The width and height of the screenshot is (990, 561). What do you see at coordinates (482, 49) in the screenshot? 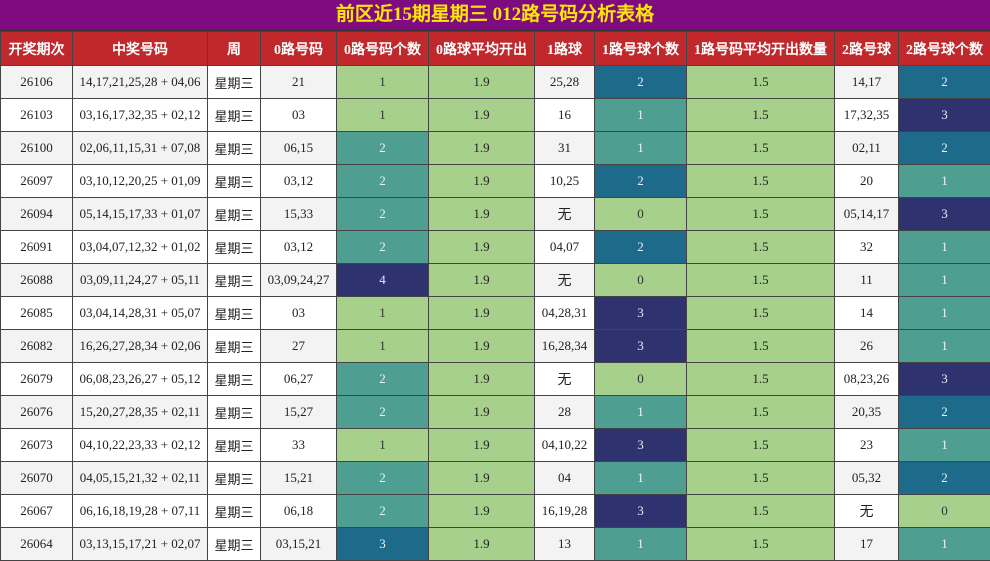
I see `header-route0-avg: 0路球平均开出` at bounding box center [482, 49].